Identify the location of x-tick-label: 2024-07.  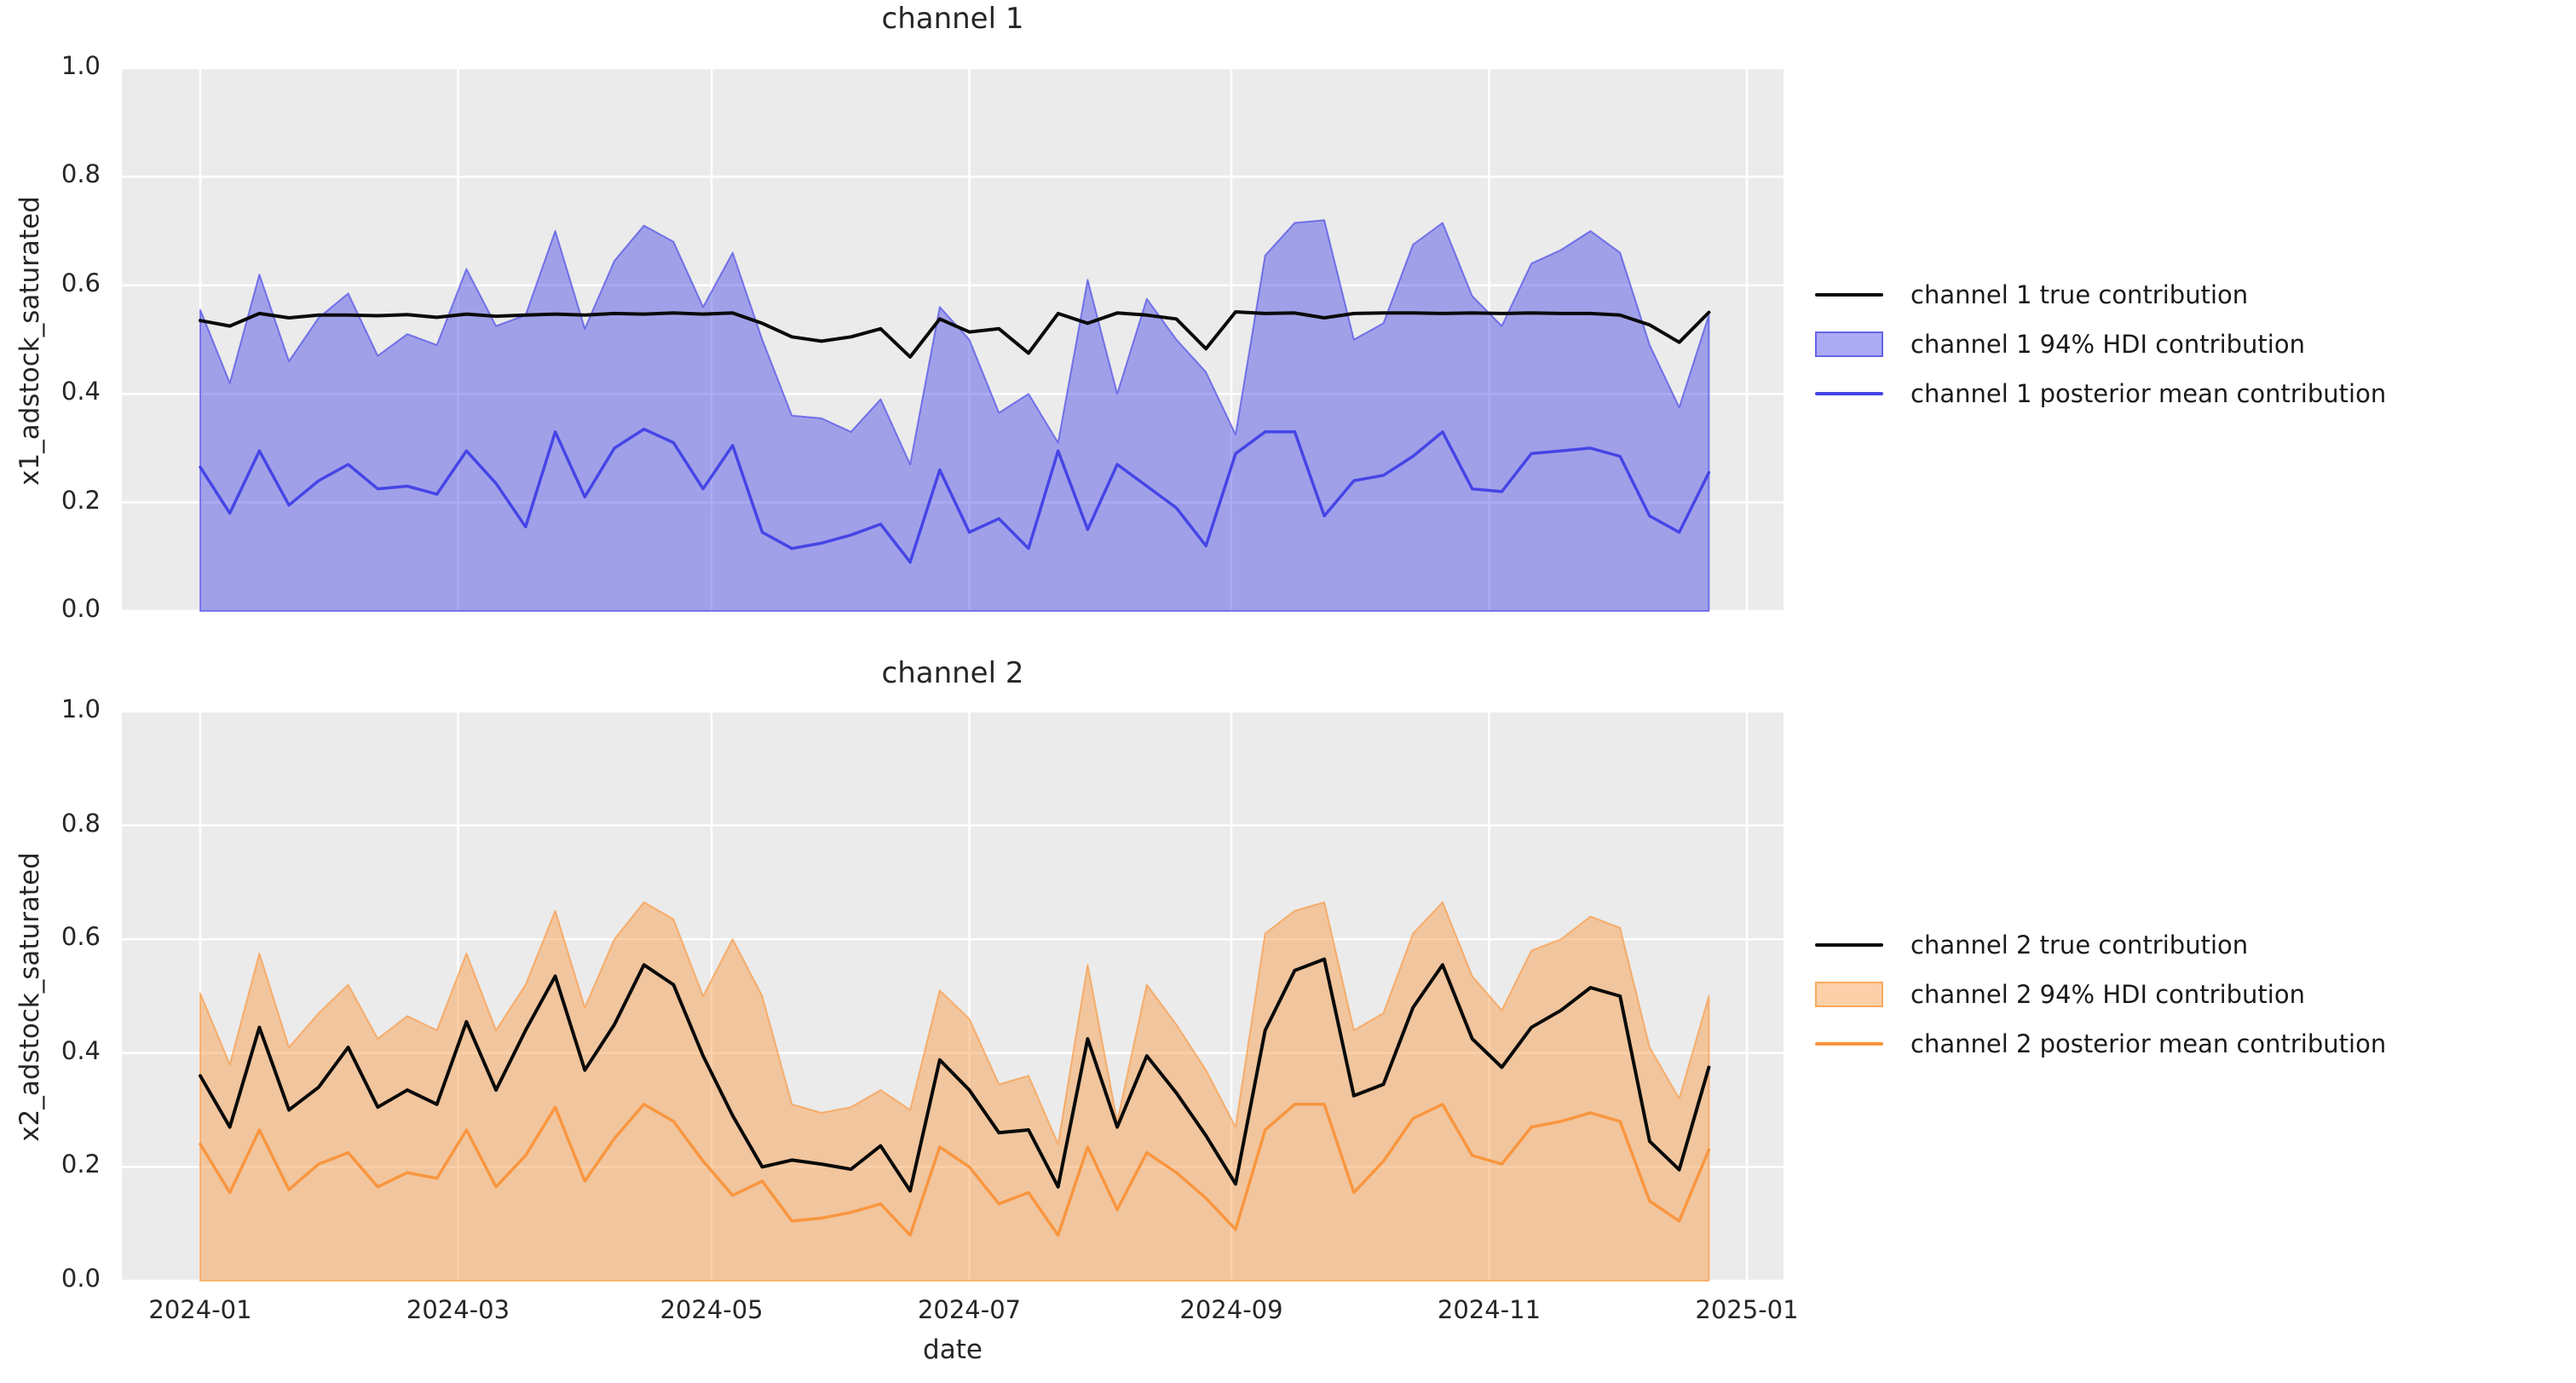
(969, 1309).